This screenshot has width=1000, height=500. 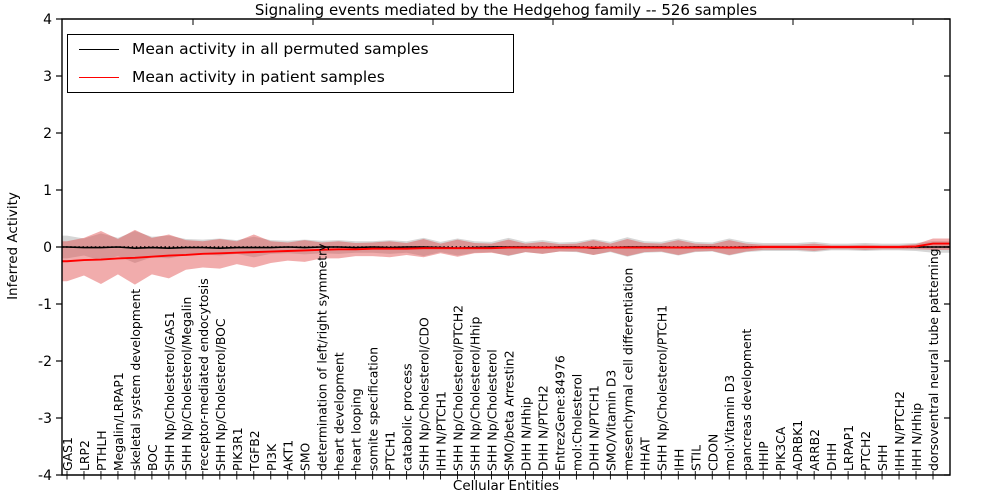 What do you see at coordinates (508, 410) in the screenshot?
I see `x-tick-label: SMO/beta Arrestin2` at bounding box center [508, 410].